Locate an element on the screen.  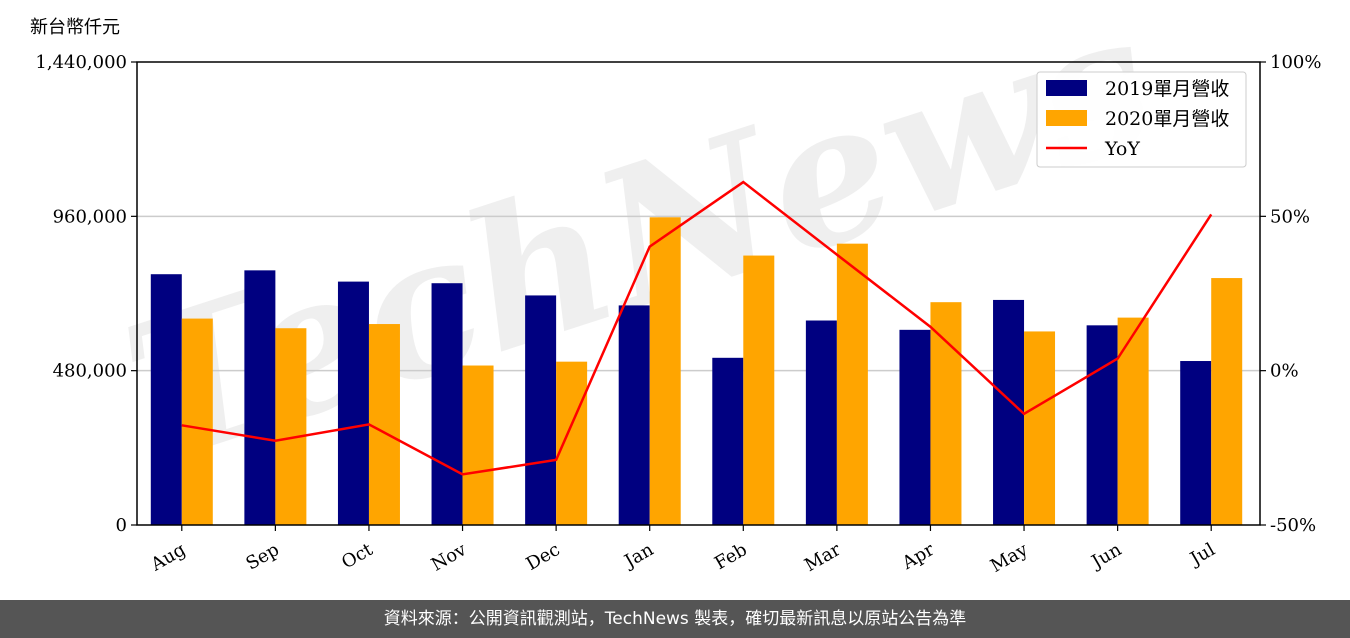
x-tick-label: May is located at coordinates (1009, 558).